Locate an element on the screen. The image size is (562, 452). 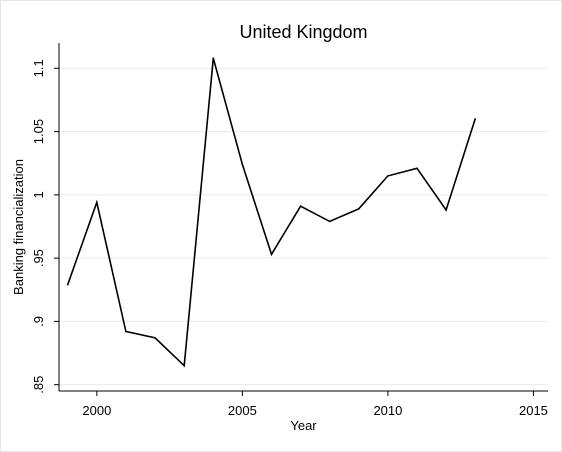
x-tick-label: 2000 is located at coordinates (96, 410).